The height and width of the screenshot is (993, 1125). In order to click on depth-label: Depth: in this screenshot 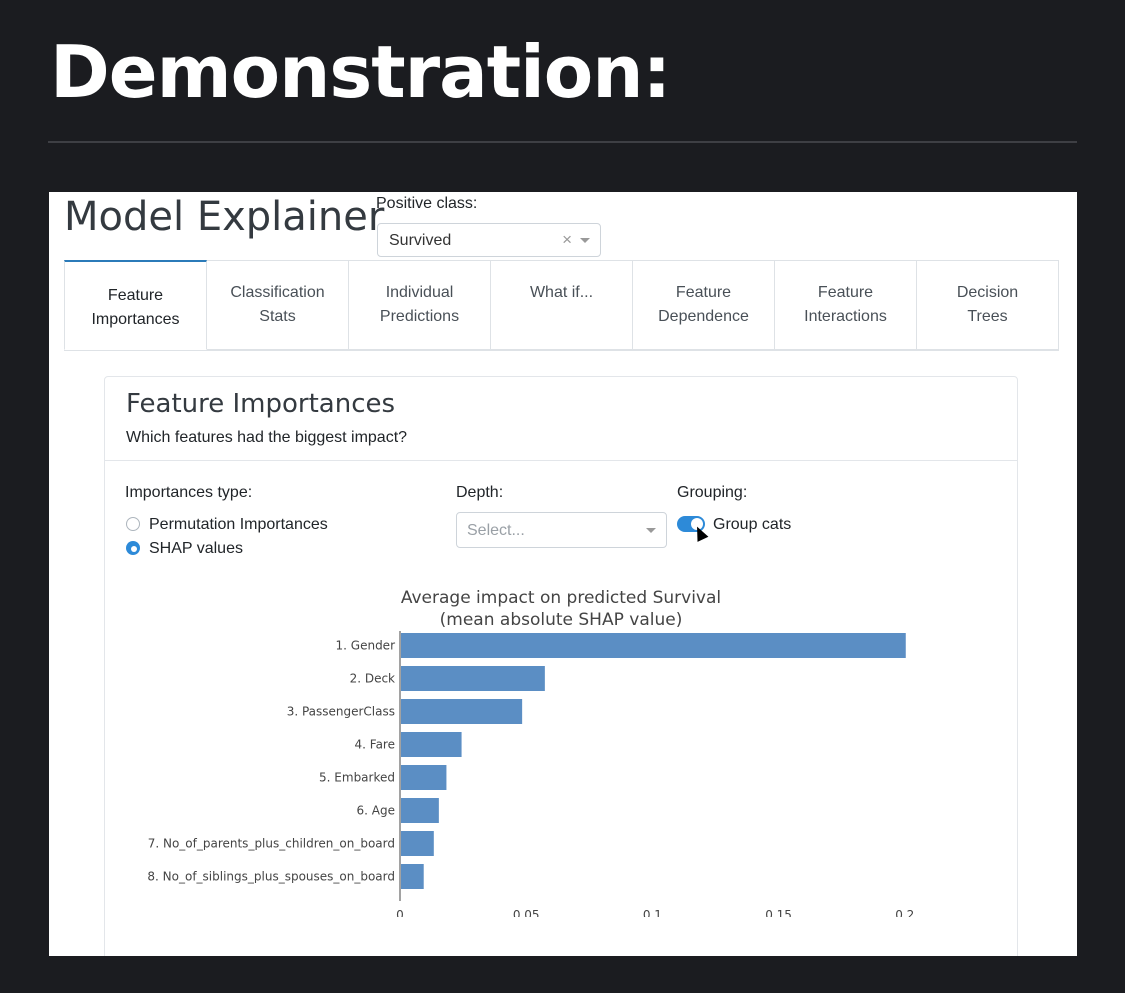, I will do `click(480, 492)`.